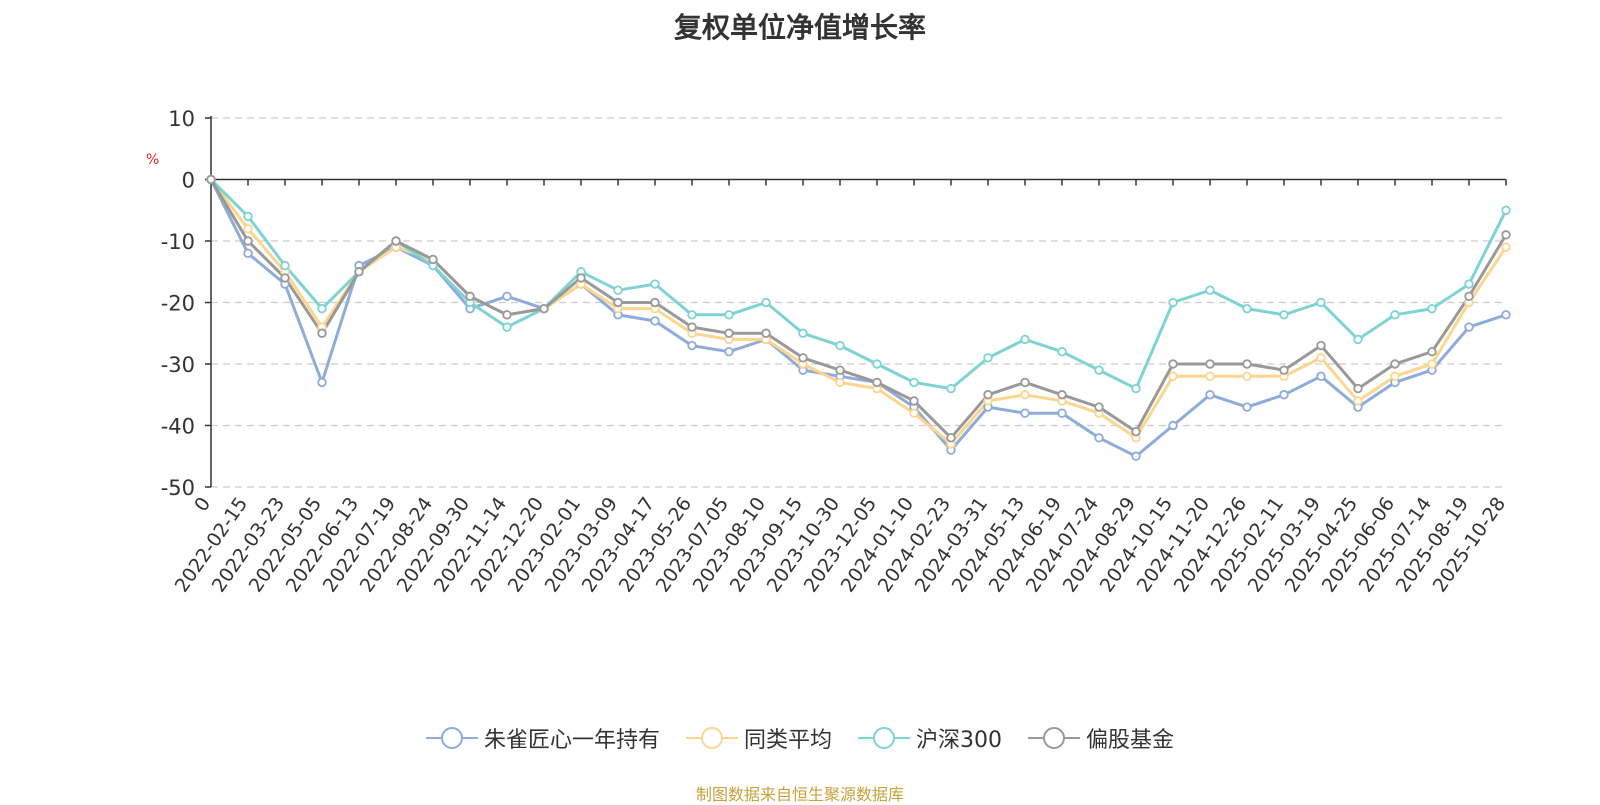  I want to click on legend: 朱雀匠心一年持有 同类平均 沪深300 偏股基金, so click(800, 738).